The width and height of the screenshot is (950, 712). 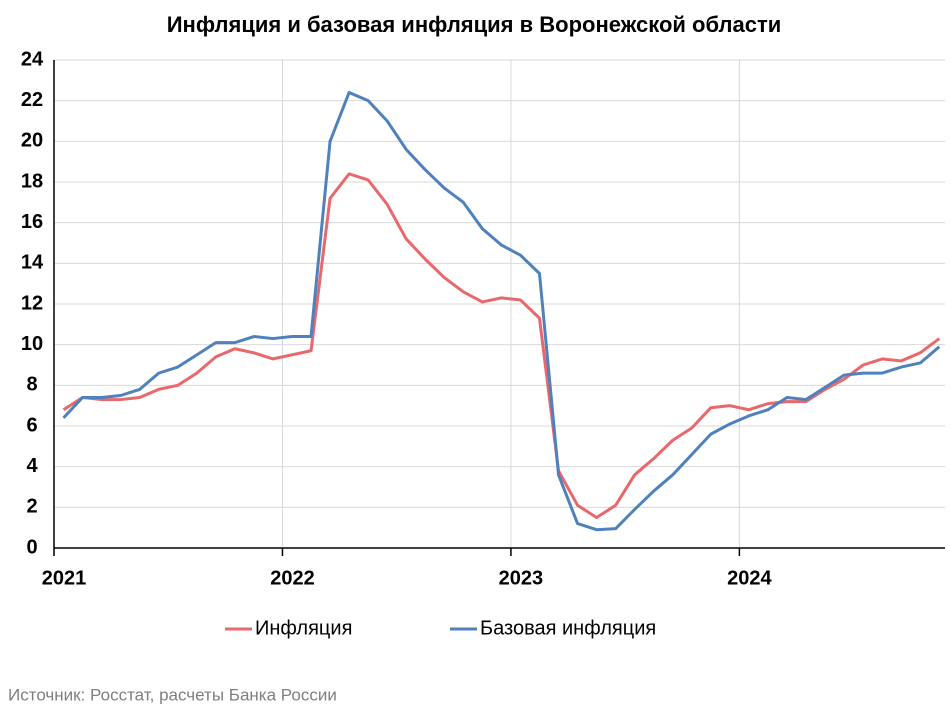 What do you see at coordinates (32, 263) in the screenshot?
I see `y-tick-label: 14` at bounding box center [32, 263].